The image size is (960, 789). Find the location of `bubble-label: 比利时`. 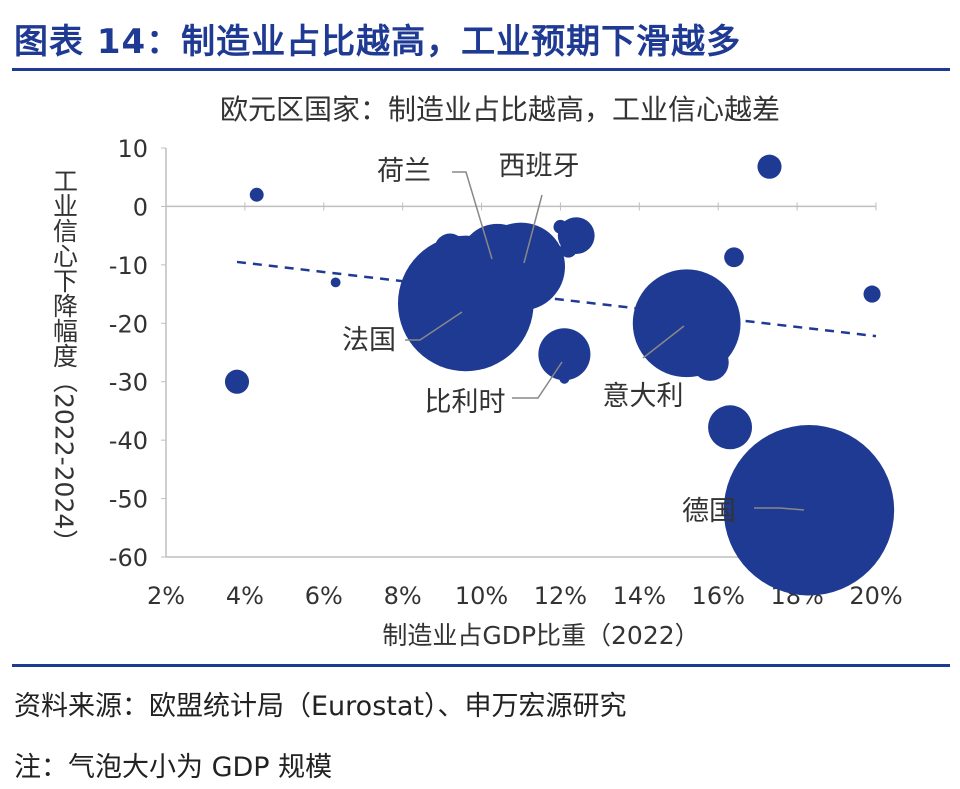

bubble-label: 比利时 is located at coordinates (465, 402).